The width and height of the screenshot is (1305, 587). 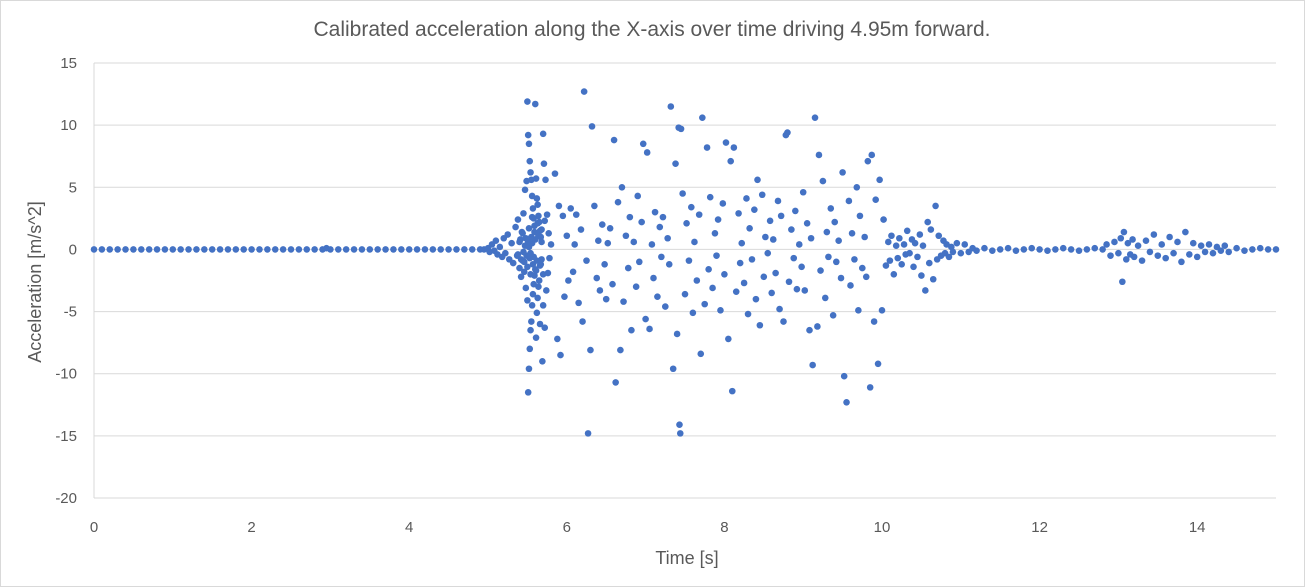 What do you see at coordinates (68, 125) in the screenshot?
I see `y-tick-label: 10` at bounding box center [68, 125].